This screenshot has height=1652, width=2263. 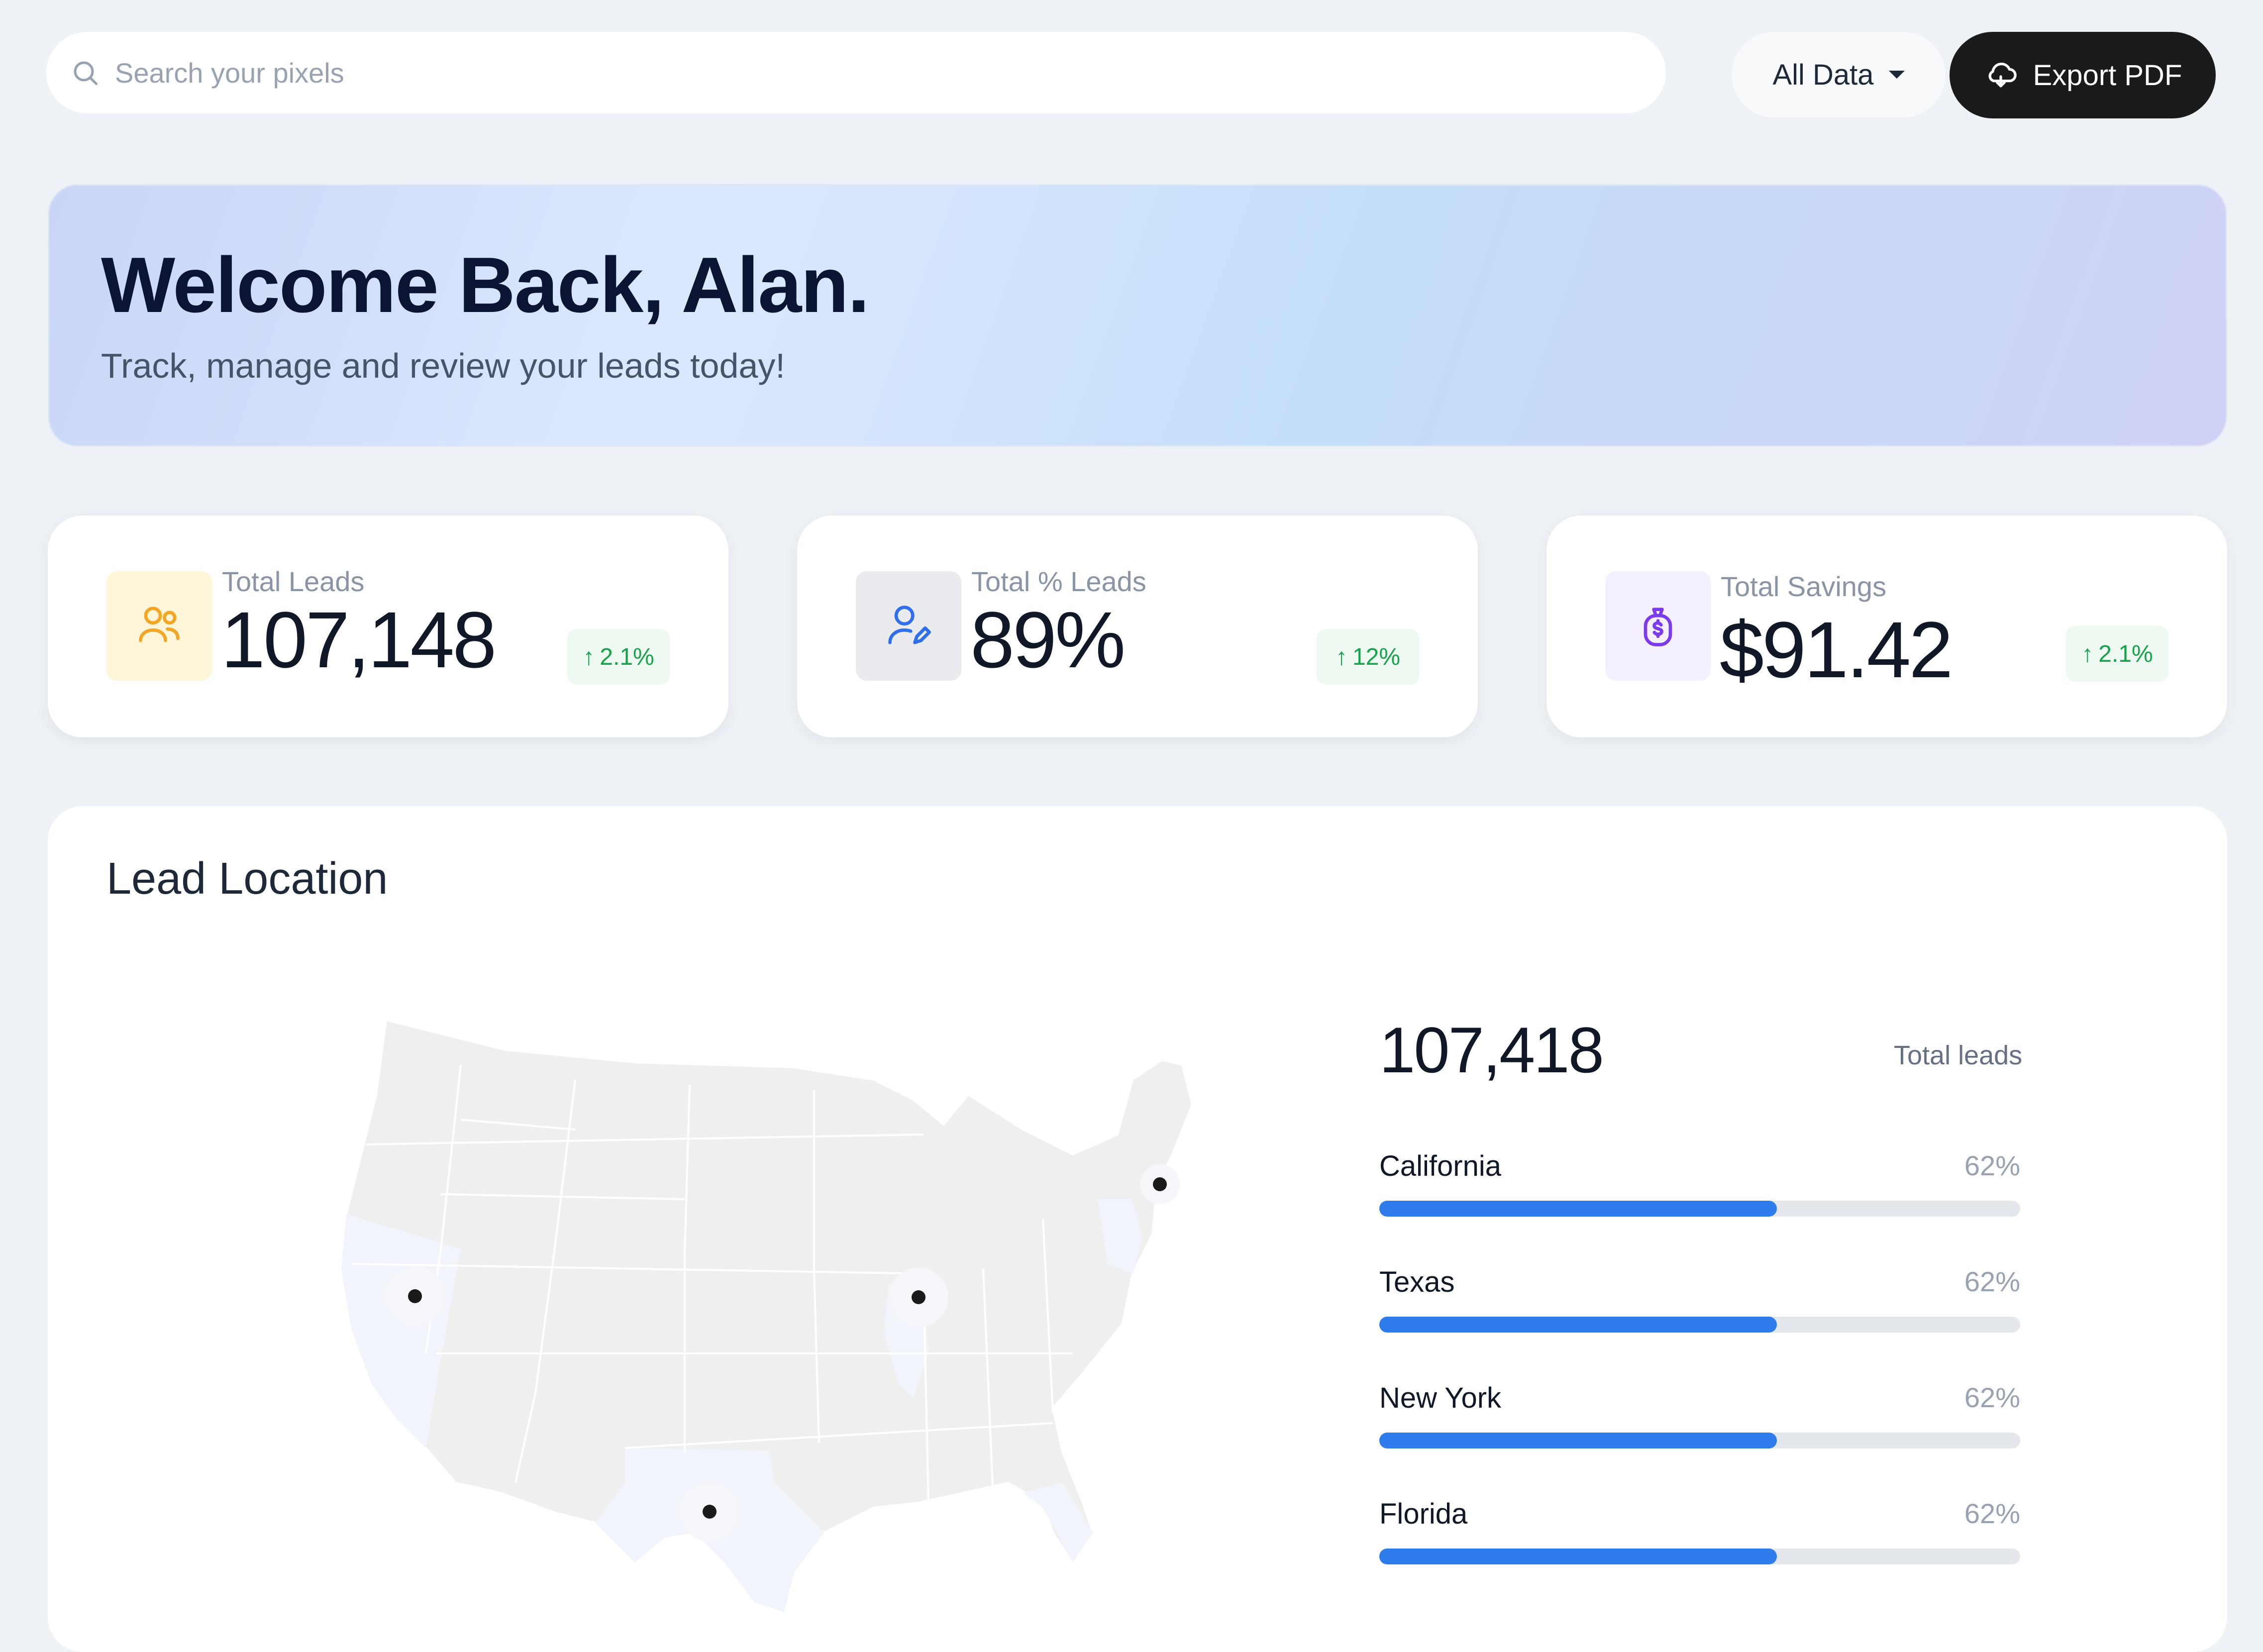 What do you see at coordinates (1423, 1514) in the screenshot?
I see `state-name: Florida` at bounding box center [1423, 1514].